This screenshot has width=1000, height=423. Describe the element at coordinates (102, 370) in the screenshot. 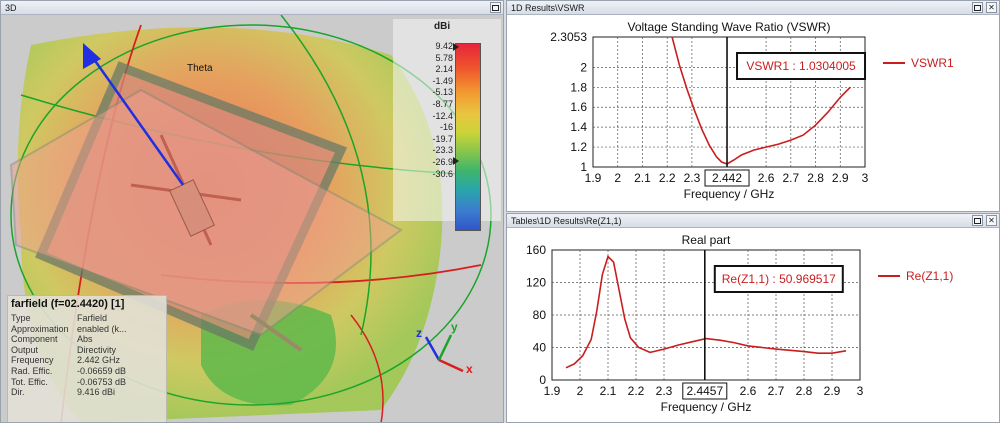

I see `info-value: -0.06659 dB` at that location.